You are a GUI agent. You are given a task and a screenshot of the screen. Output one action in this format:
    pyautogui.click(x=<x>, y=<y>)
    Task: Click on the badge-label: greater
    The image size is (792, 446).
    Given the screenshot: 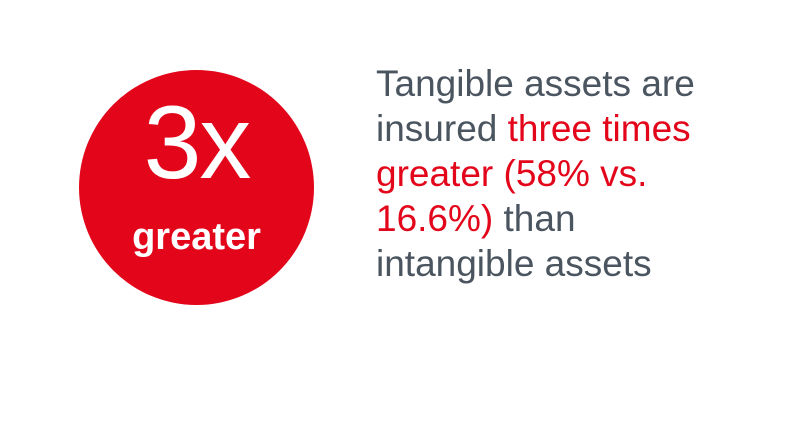 What is the action you would take?
    pyautogui.click(x=196, y=237)
    